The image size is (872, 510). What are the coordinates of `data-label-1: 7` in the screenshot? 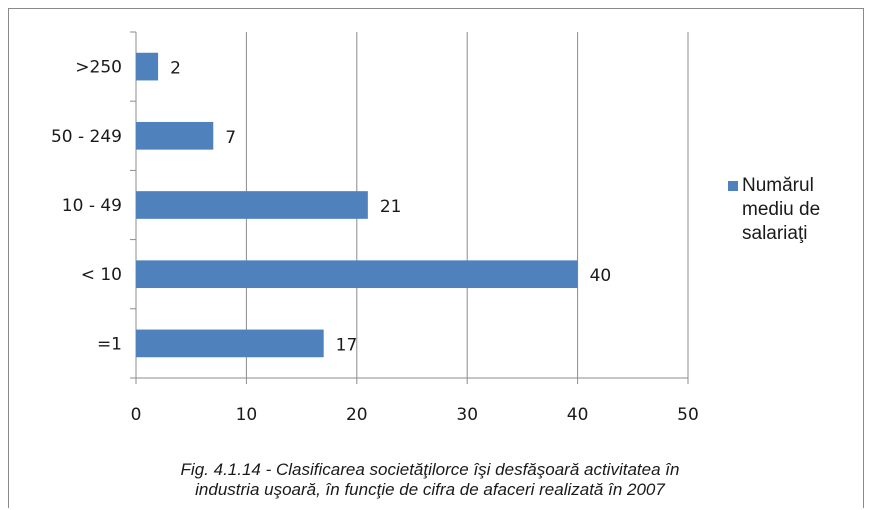 It's located at (230, 138).